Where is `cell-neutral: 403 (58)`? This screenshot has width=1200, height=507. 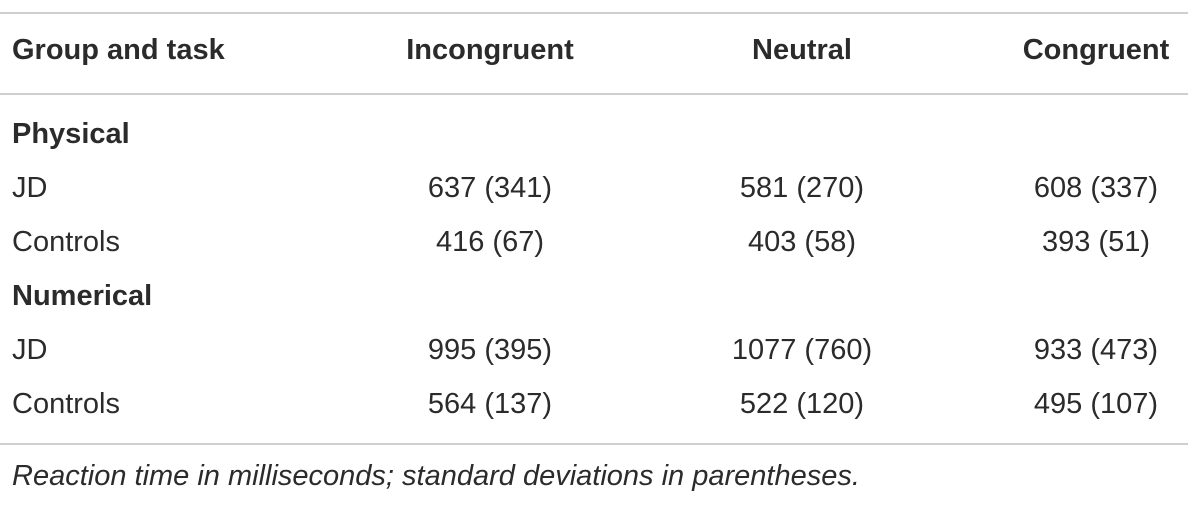
cell-neutral: 403 (58) is located at coordinates (801, 242).